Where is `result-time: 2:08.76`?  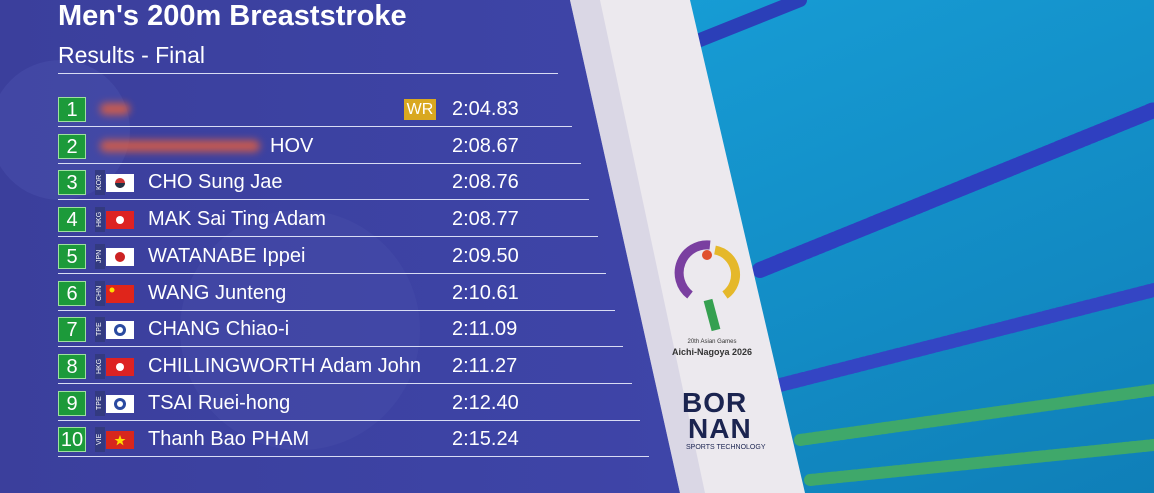
result-time: 2:08.76 is located at coordinates (485, 182).